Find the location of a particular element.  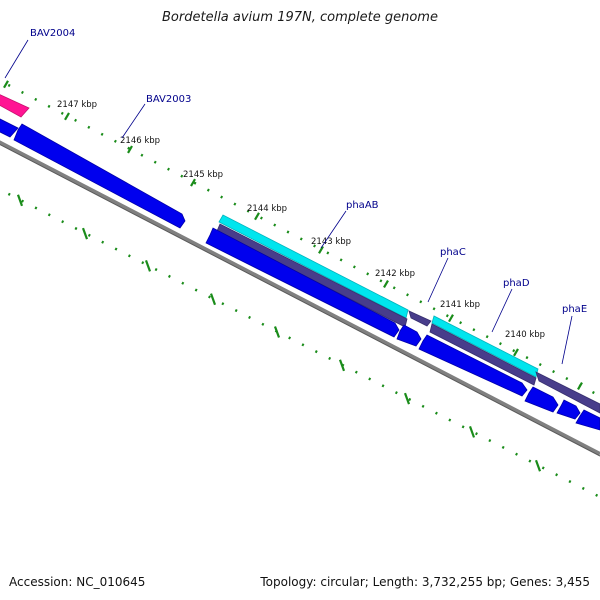

gene-label-phae: phaE is located at coordinates (574, 309).